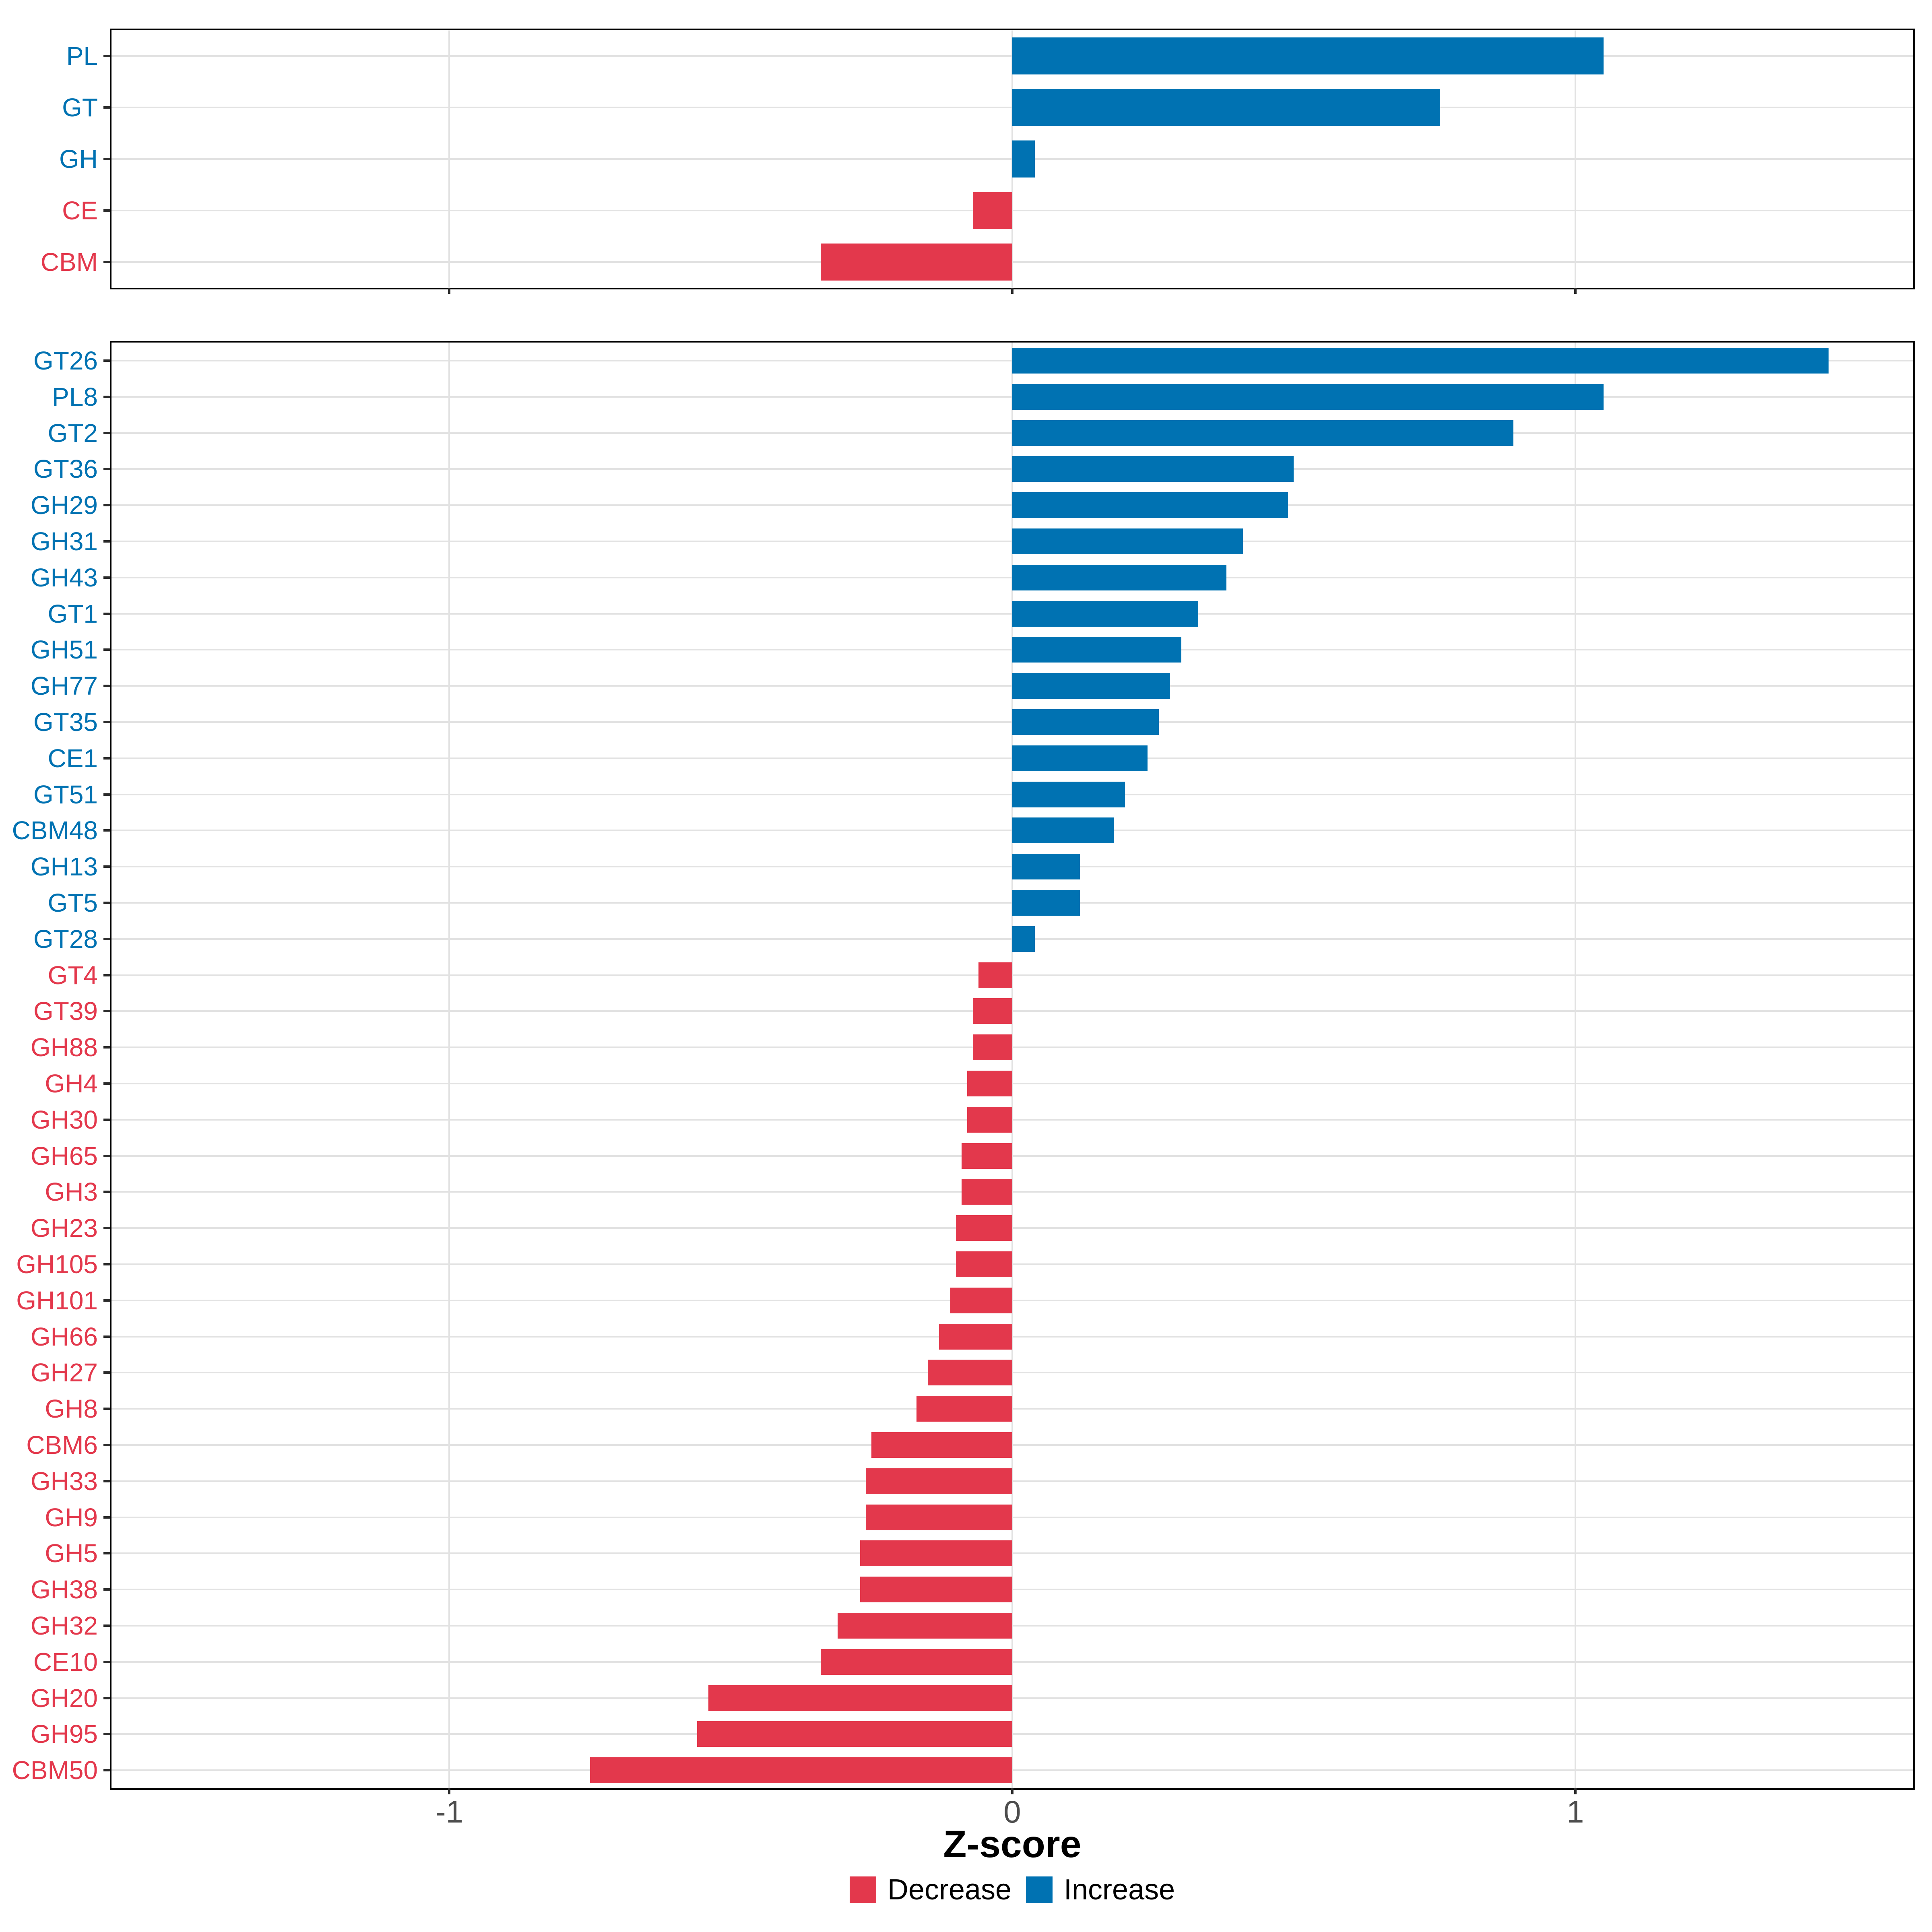 The height and width of the screenshot is (1932, 1932). What do you see at coordinates (65, 469) in the screenshot?
I see `y-label-GT36: GT36` at bounding box center [65, 469].